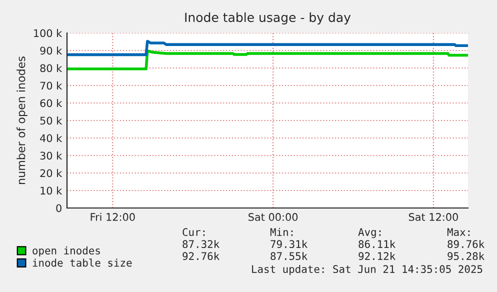 The image size is (497, 292). Describe the element at coordinates (48, 33) in the screenshot. I see `y-tick-label: 100 k` at that location.